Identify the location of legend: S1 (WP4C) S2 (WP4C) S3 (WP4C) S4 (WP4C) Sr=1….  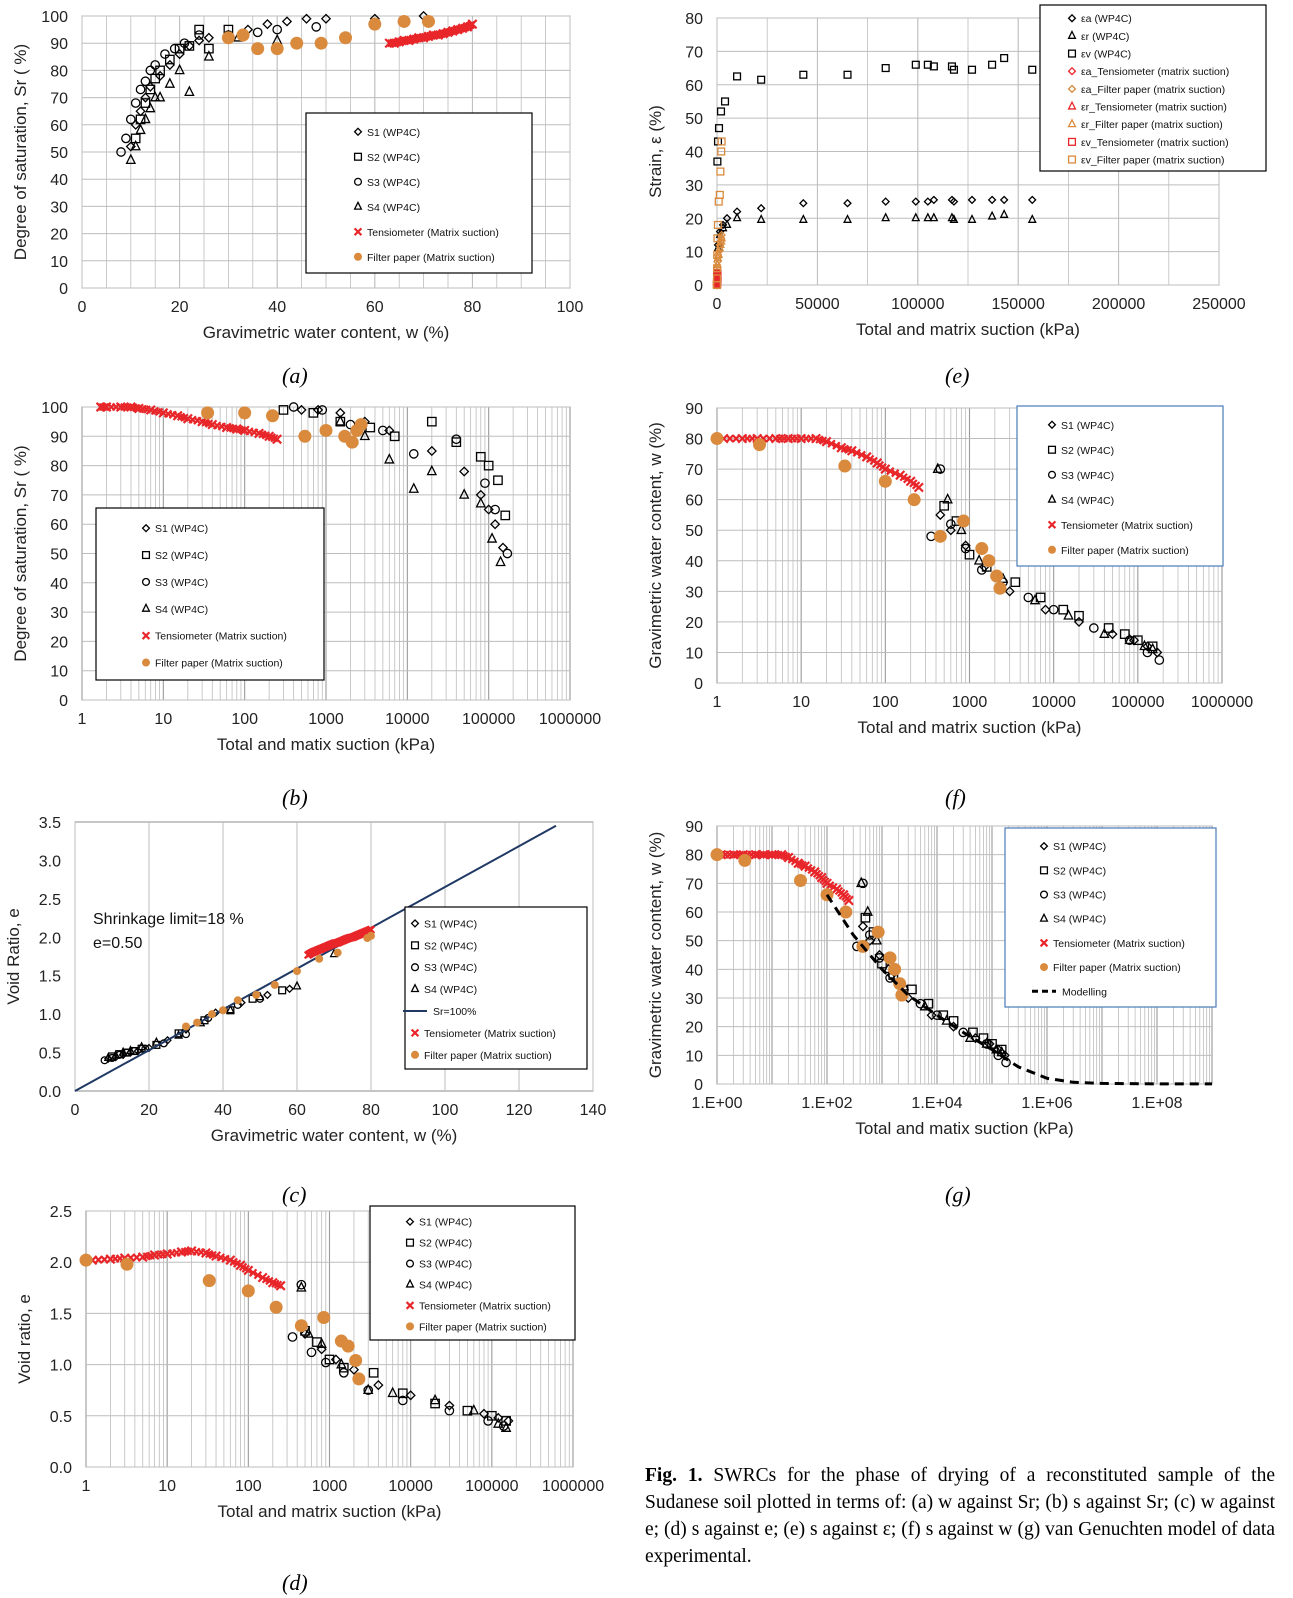
(495, 988).